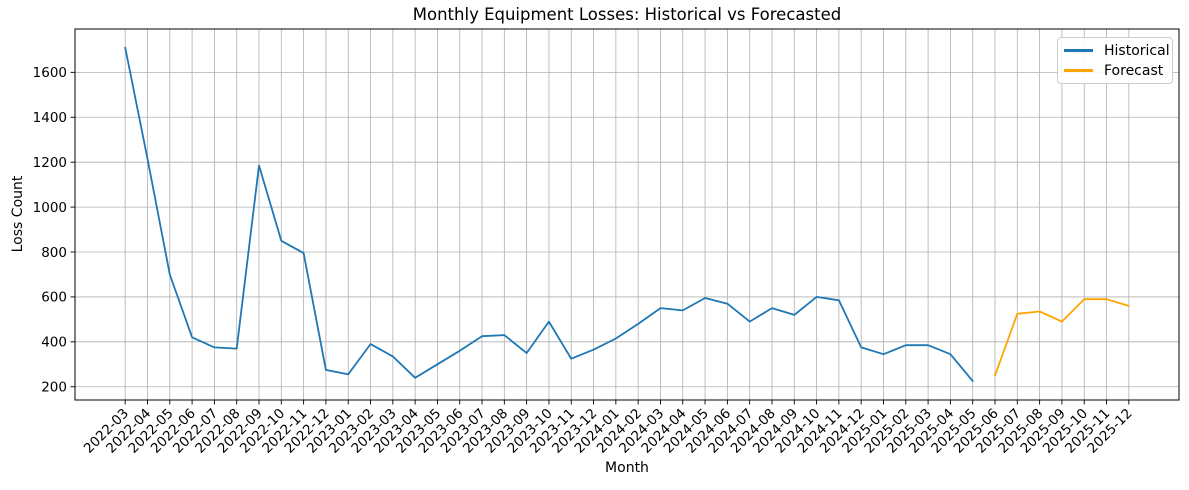 This screenshot has height=490, width=1189. Describe the element at coordinates (54, 298) in the screenshot. I see `y-tick-label: 600` at that location.